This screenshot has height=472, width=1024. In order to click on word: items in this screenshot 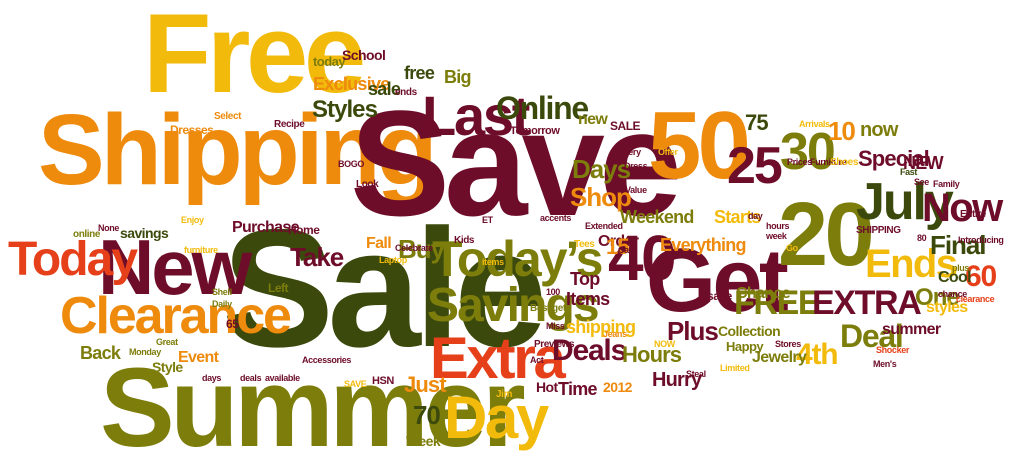, I will do `click(493, 262)`.